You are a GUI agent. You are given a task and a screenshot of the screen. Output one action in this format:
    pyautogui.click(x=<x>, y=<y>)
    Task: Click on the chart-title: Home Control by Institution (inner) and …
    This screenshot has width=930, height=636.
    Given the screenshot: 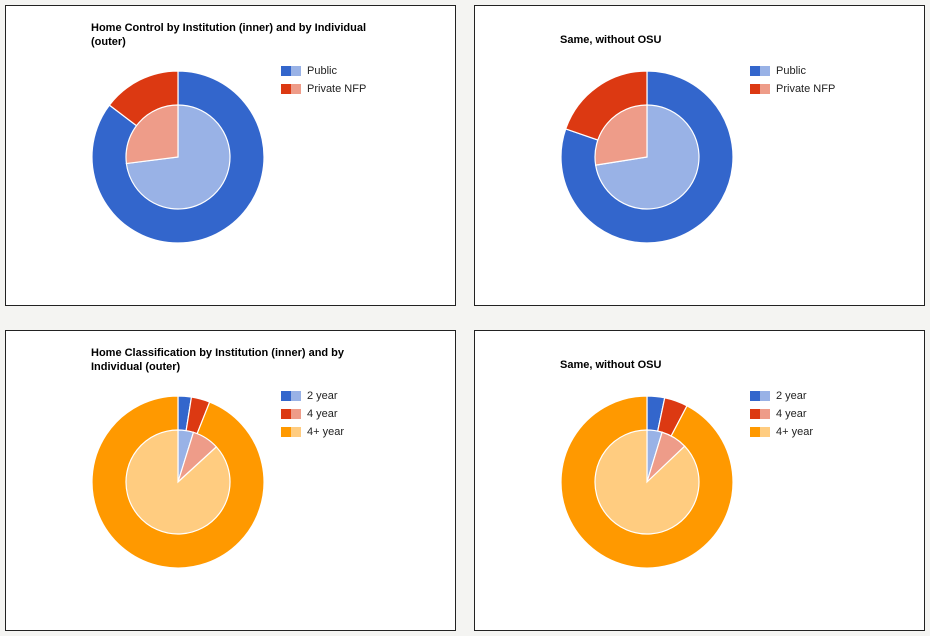 What is the action you would take?
    pyautogui.click(x=228, y=35)
    